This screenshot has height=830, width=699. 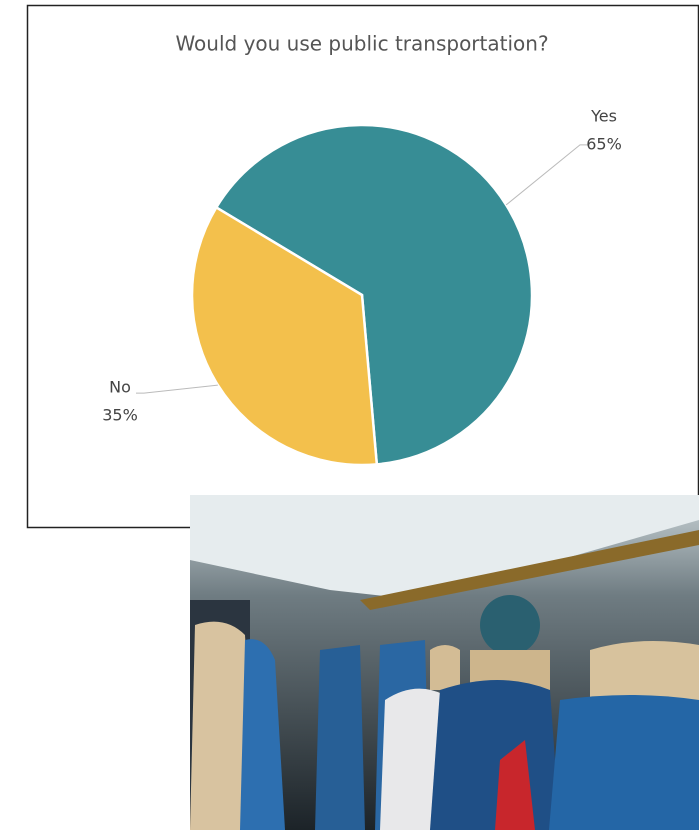 I want to click on photo-person-head, so click(x=510, y=625).